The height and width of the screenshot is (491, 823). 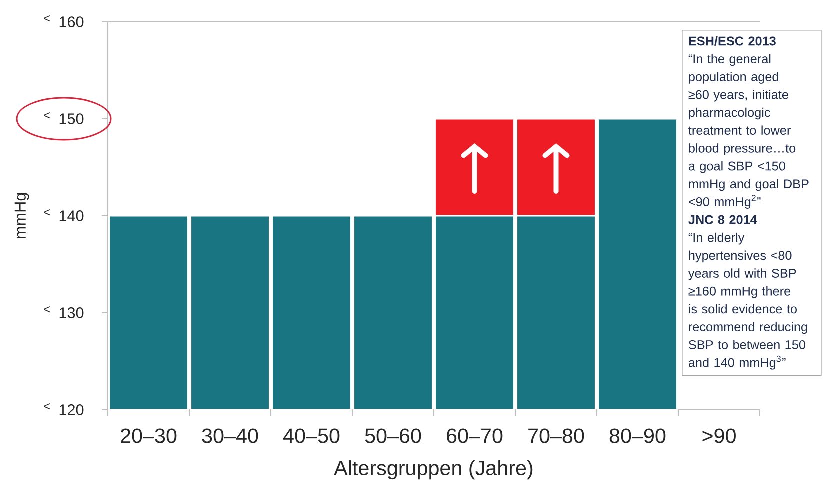 What do you see at coordinates (433, 470) in the screenshot?
I see `x-axis-title: Altersgruppen (Jahre)` at bounding box center [433, 470].